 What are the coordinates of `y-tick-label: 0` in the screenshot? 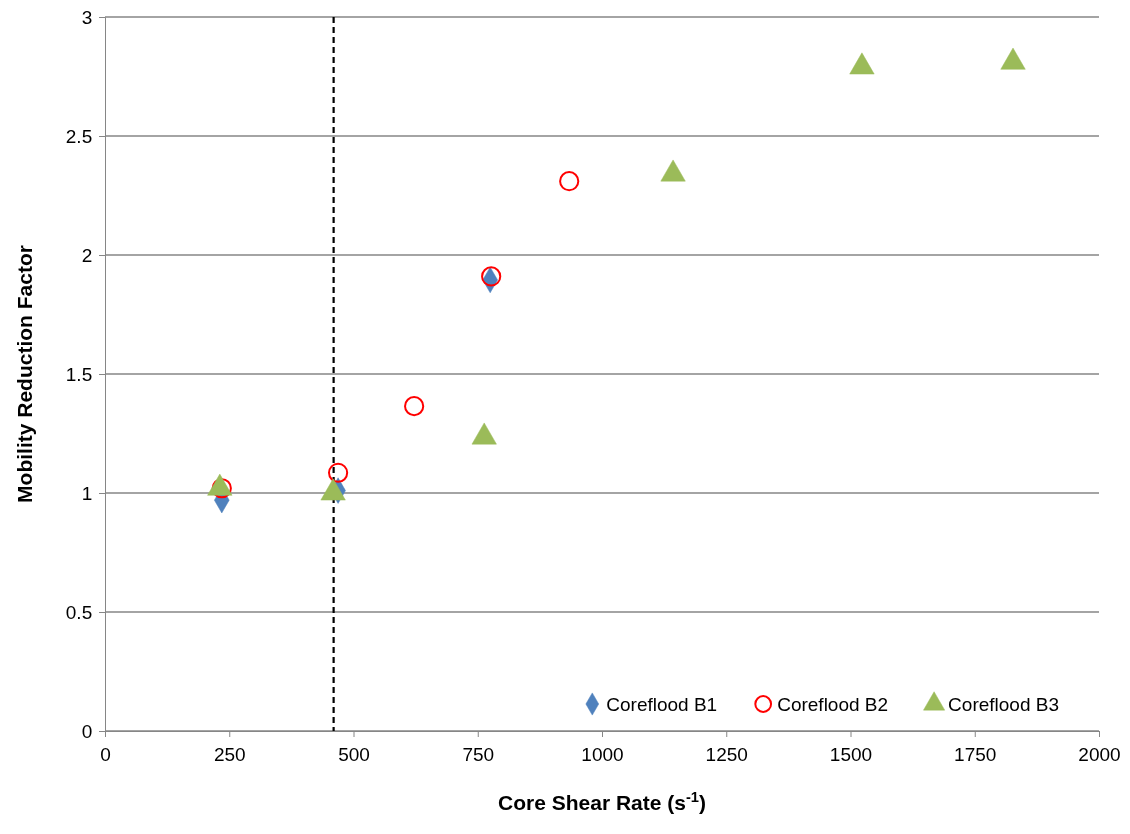 It's located at (87, 731).